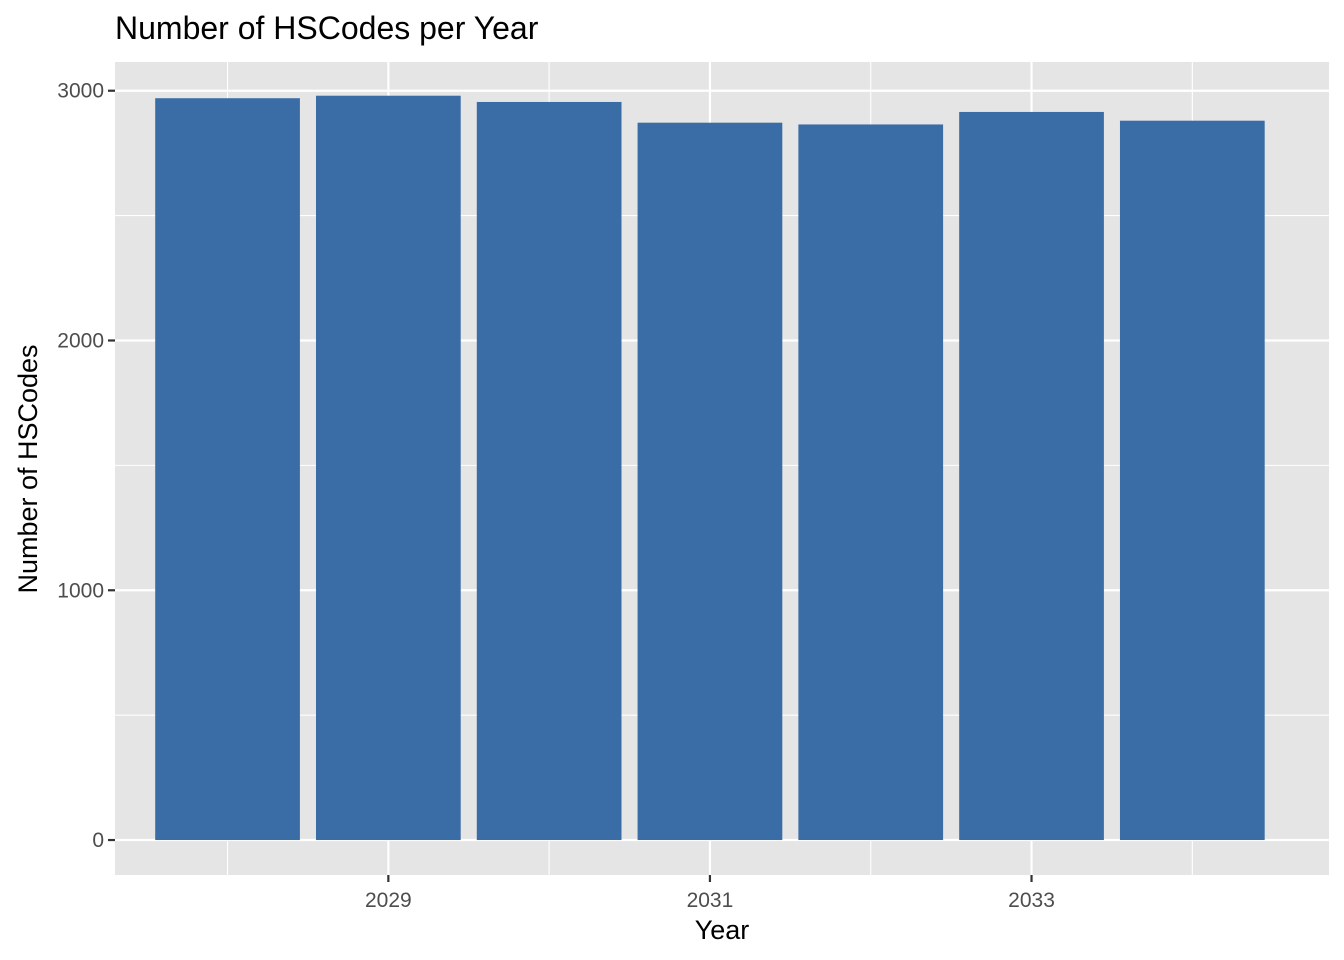 This screenshot has width=1344, height=960. What do you see at coordinates (80, 340) in the screenshot?
I see `y-tick-label: 2000` at bounding box center [80, 340].